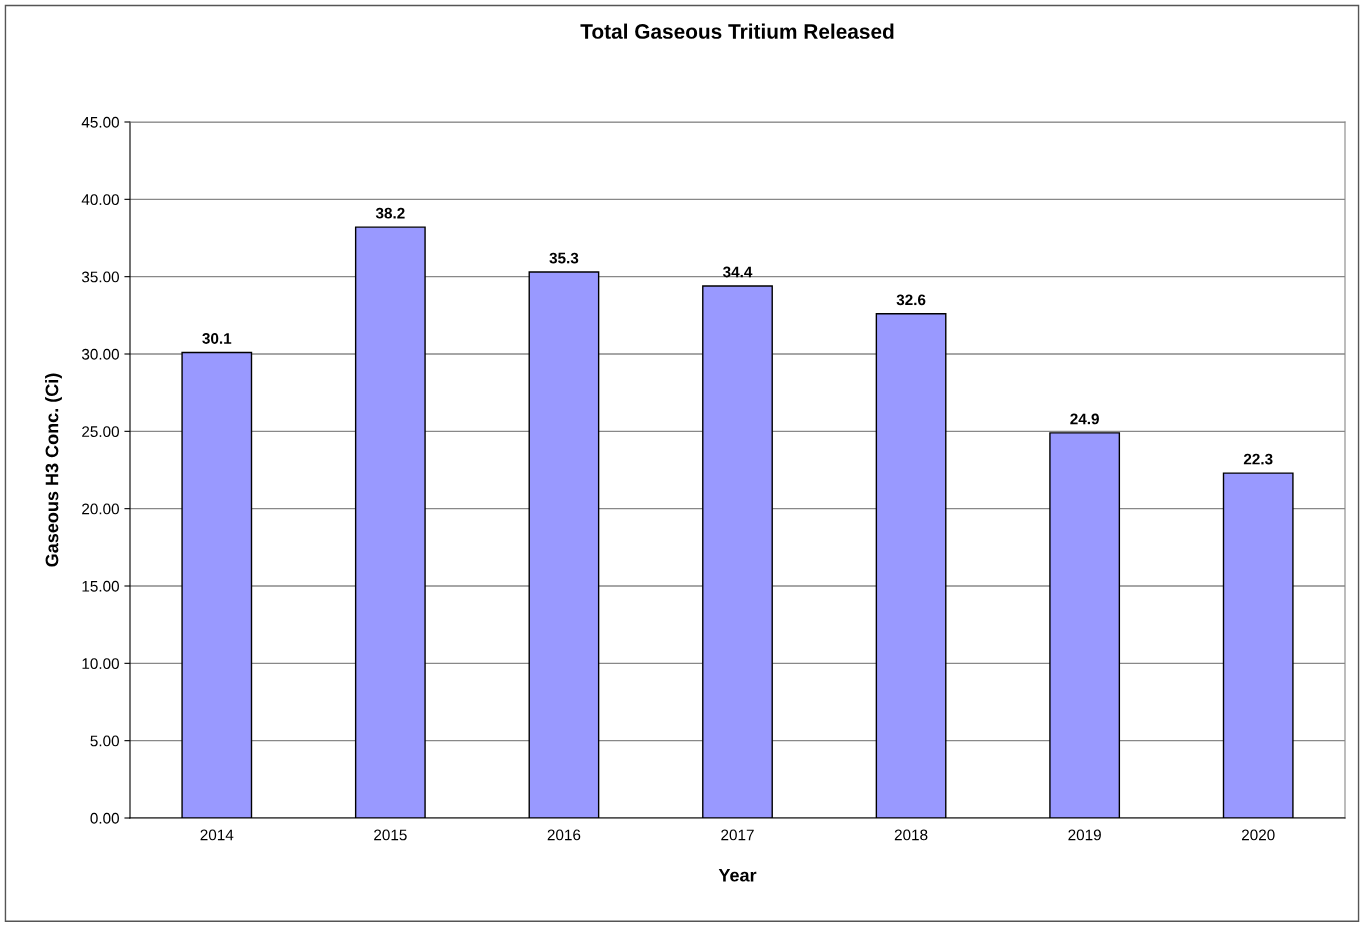  I want to click on data-label: 24.9, so click(1084, 419).